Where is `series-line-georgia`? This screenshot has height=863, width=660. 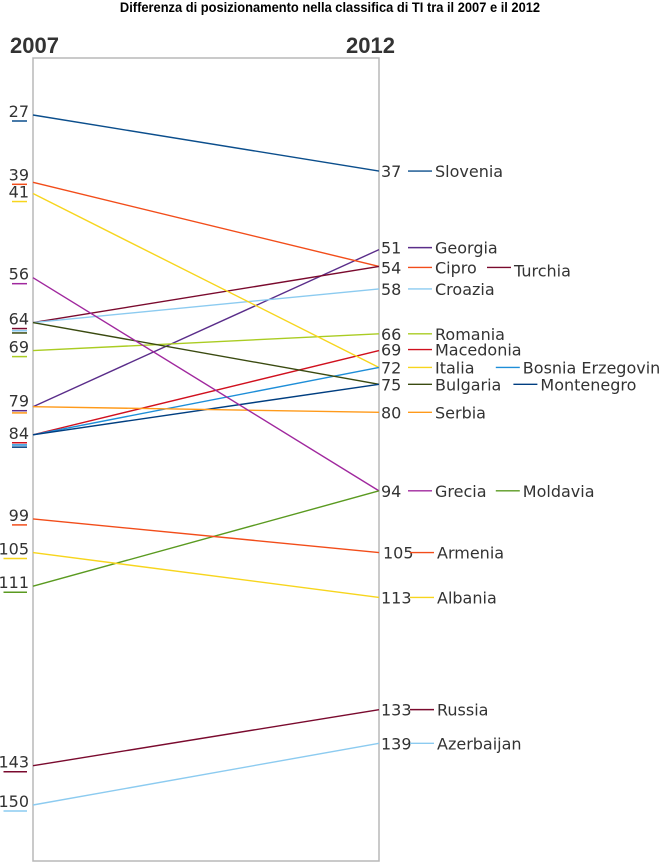
series-line-georgia is located at coordinates (206, 328).